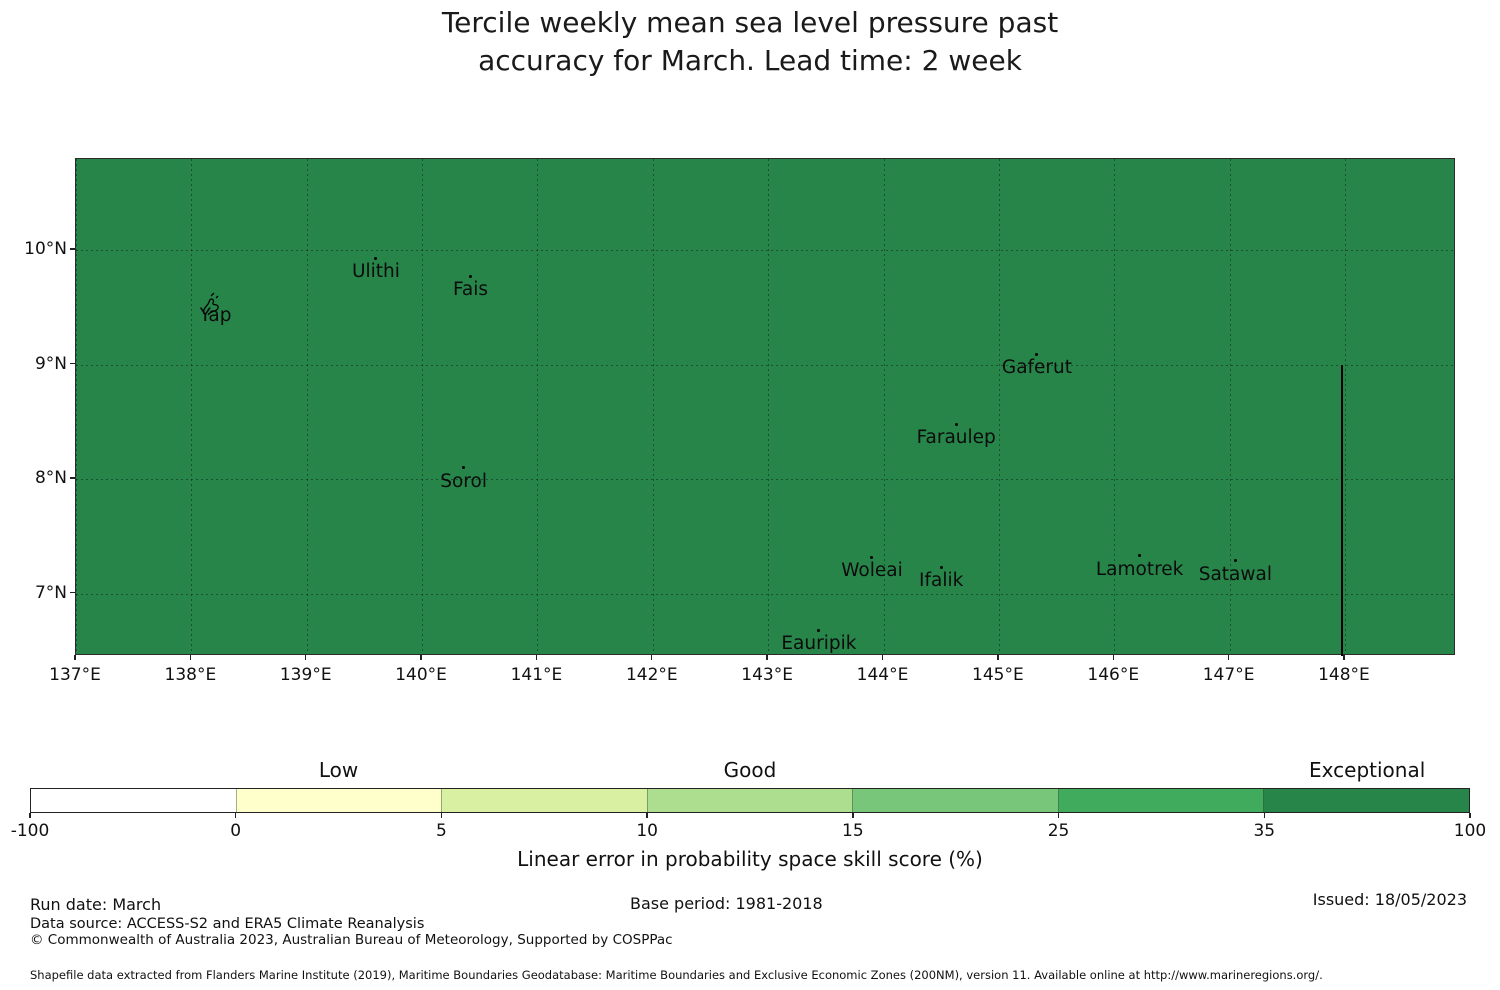 The width and height of the screenshot is (1500, 990). Describe the element at coordinates (1470, 831) in the screenshot. I see `colorbar-tick-label: 100` at that location.